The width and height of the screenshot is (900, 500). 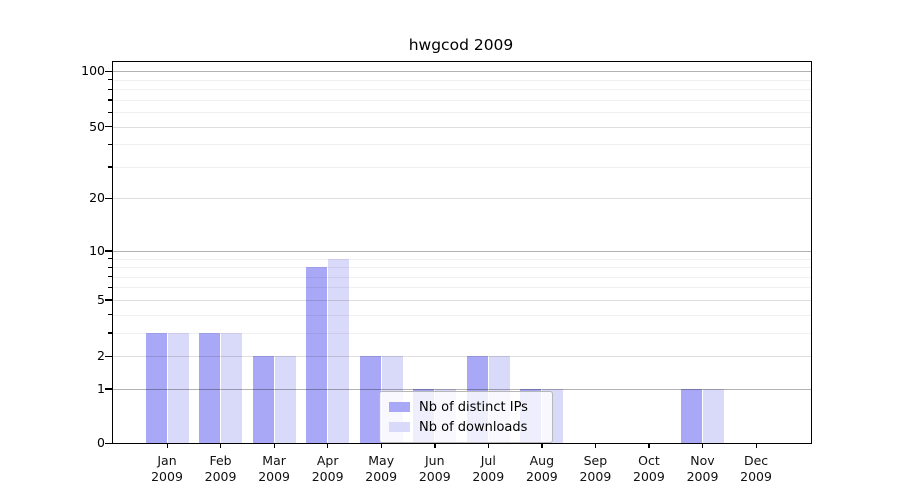 I want to click on legend: Nb of distinct IPs Nb of downloads, so click(x=466, y=417).